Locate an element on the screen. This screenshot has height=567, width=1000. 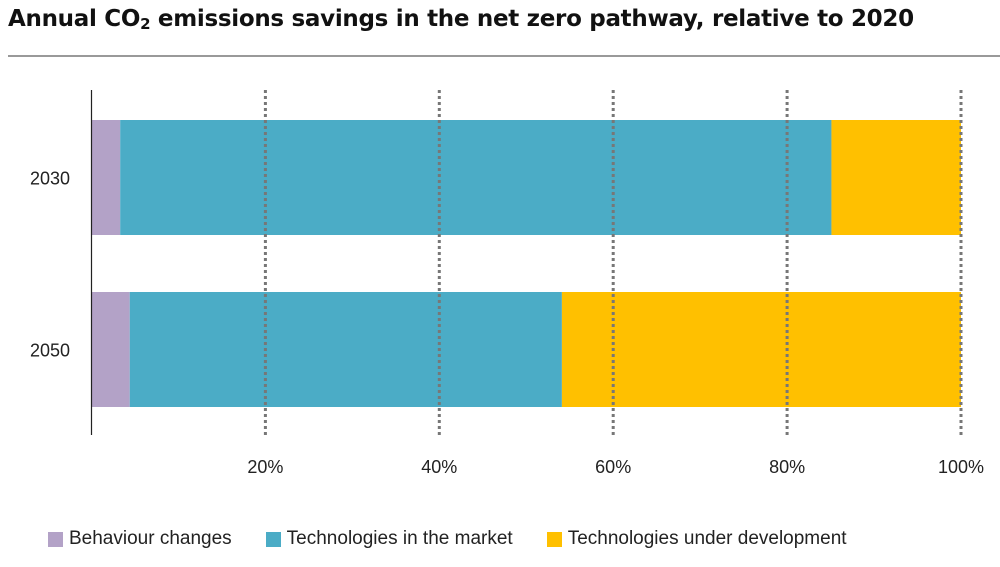
x-tick-label: 40% is located at coordinates (439, 467).